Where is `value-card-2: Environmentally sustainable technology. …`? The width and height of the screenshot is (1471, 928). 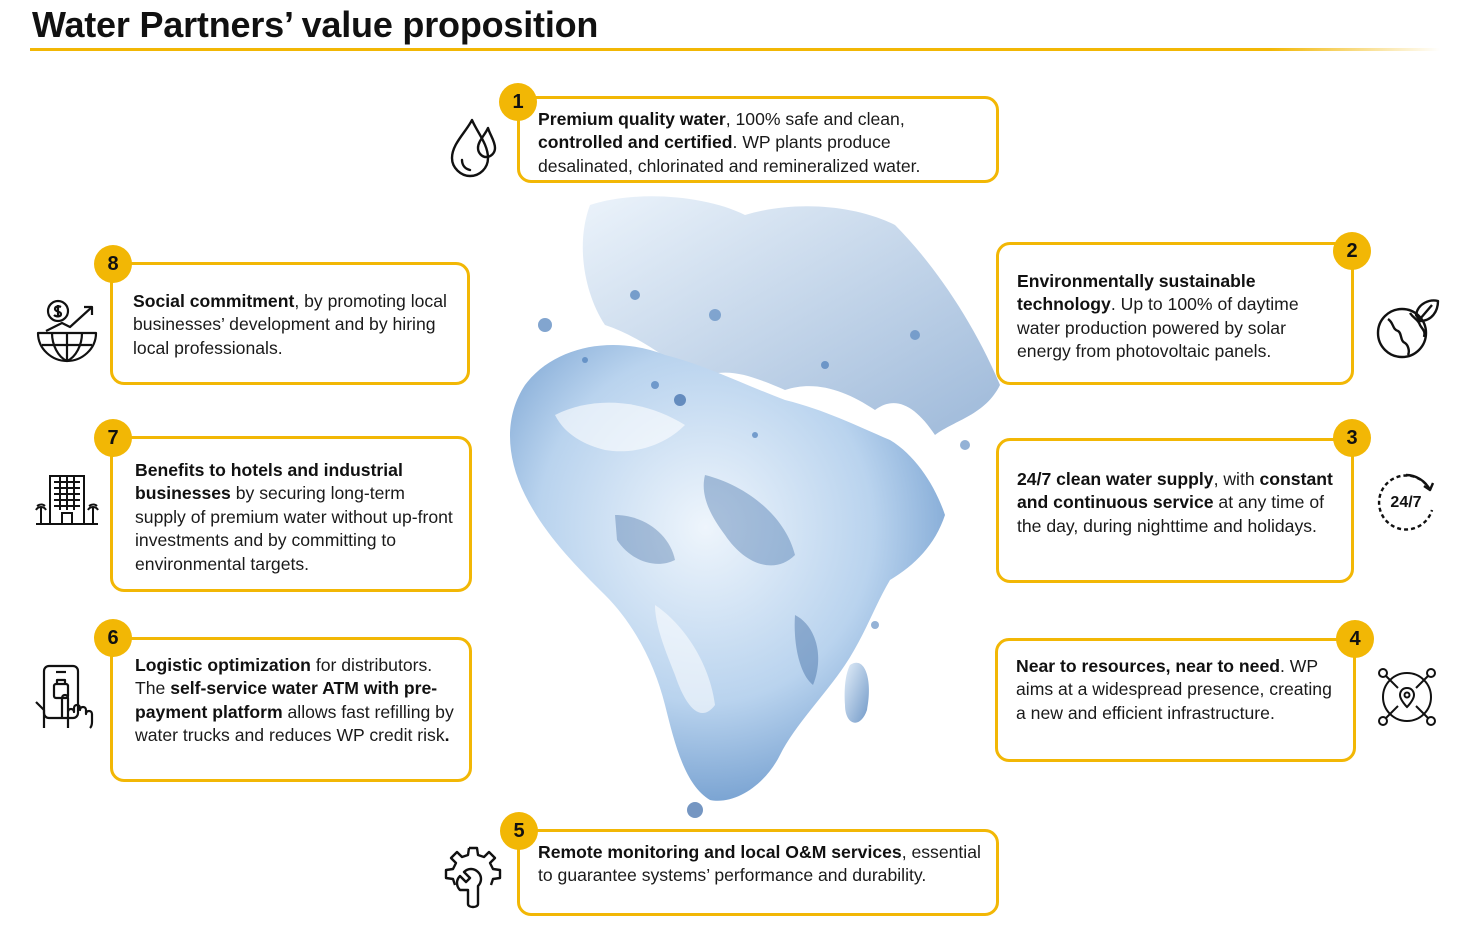 value-card-2: Environmentally sustainable technology. … is located at coordinates (1175, 313).